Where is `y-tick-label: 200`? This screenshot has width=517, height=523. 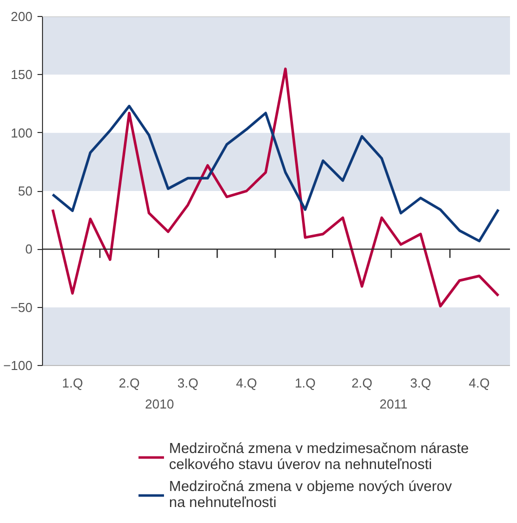 y-tick-label: 200 is located at coordinates (21, 16).